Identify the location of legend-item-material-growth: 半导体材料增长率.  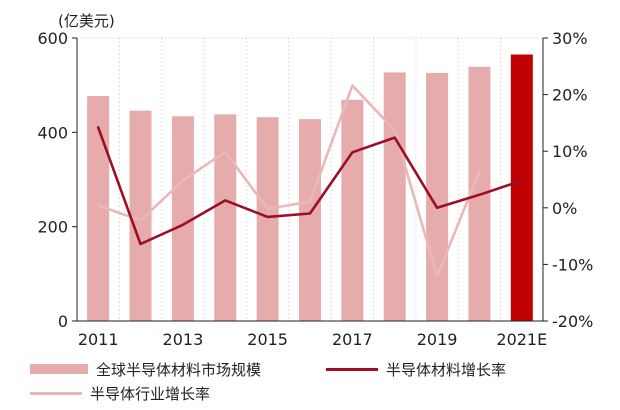
(416, 369).